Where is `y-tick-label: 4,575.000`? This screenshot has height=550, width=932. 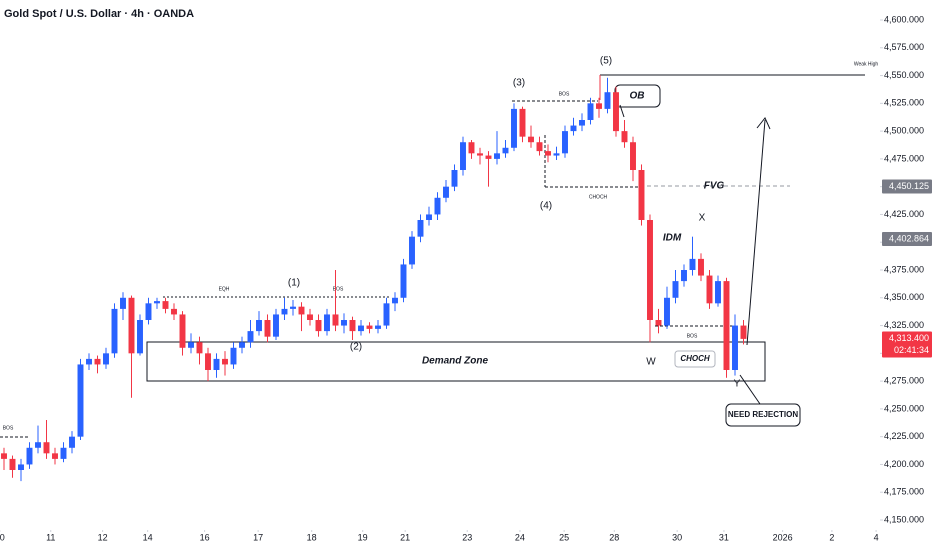
y-tick-label: 4,575.000 is located at coordinates (904, 47).